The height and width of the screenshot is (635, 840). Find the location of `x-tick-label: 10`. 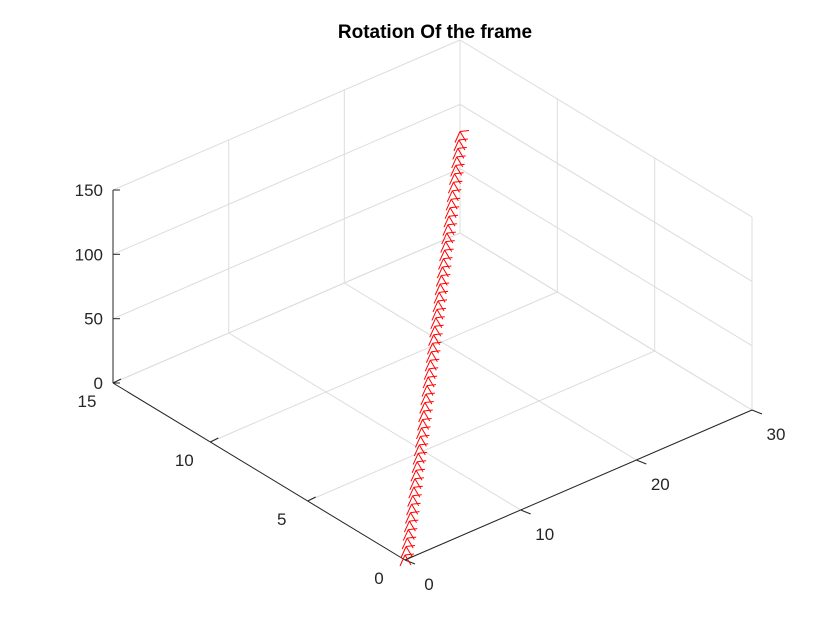

x-tick-label: 10 is located at coordinates (544, 534).